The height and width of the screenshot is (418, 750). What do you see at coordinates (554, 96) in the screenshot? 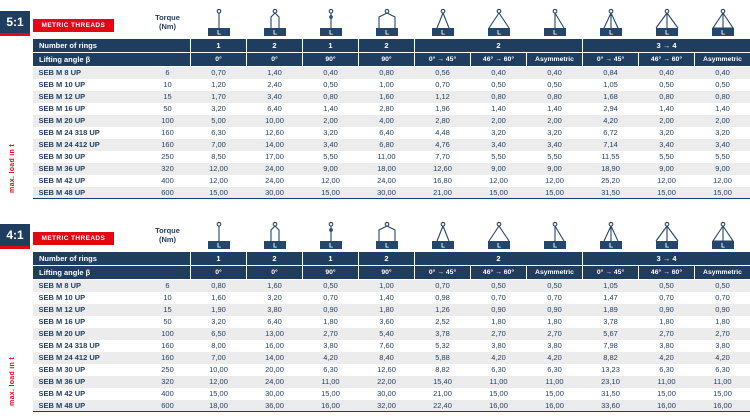
I see `load-value: 0,80` at bounding box center [554, 96].